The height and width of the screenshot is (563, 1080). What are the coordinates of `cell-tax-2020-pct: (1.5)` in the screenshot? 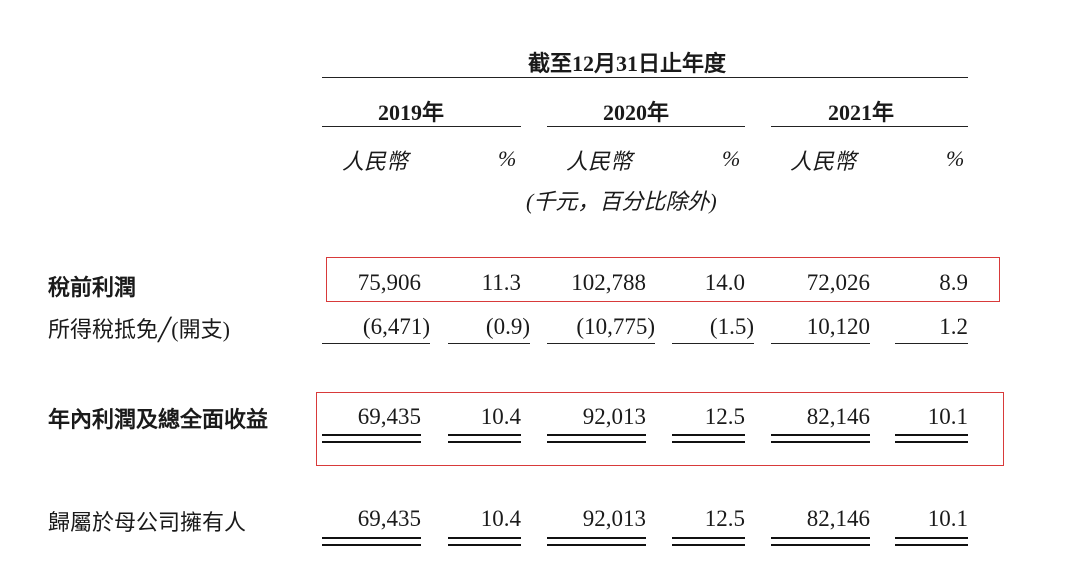 It's located at (731, 326).